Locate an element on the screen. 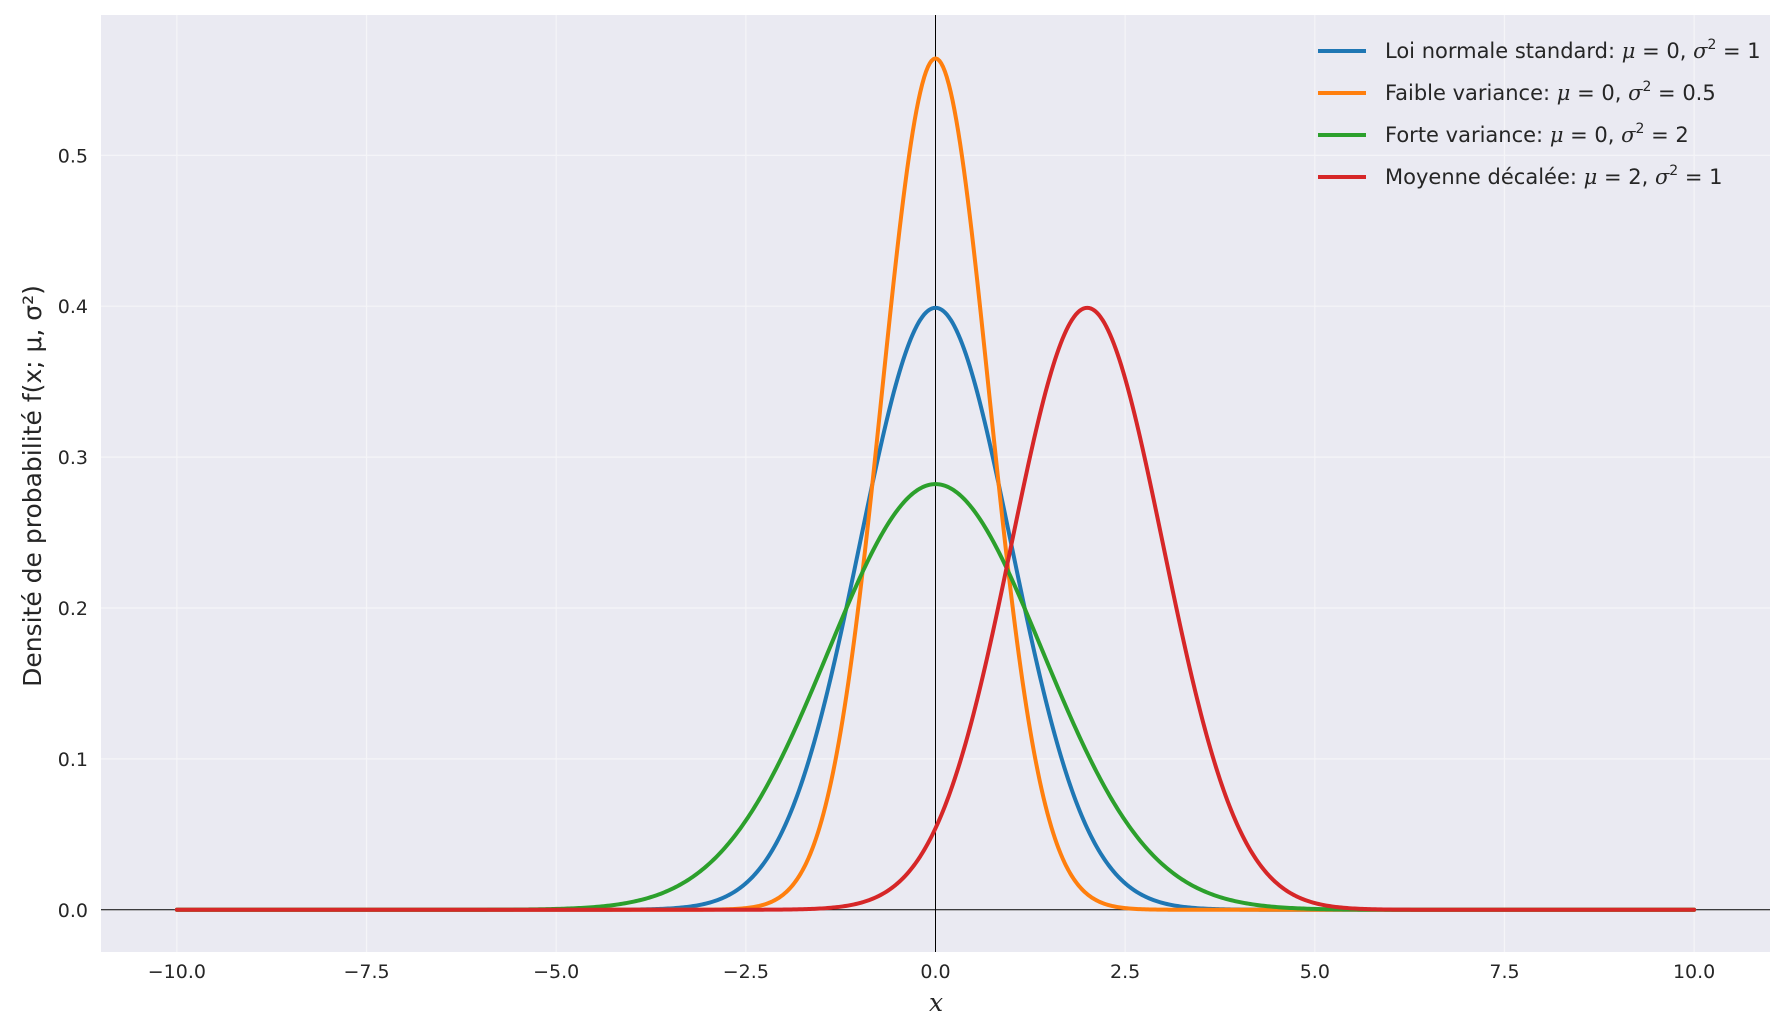  x-tick-label: 10.0 is located at coordinates (1694, 972).